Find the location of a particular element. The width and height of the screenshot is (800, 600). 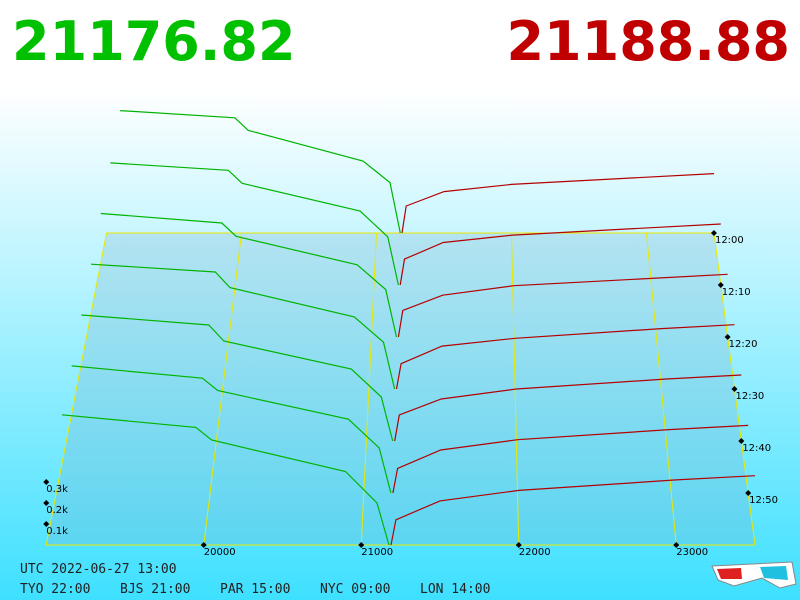

time-tick-label: 12:20 is located at coordinates (743, 344).